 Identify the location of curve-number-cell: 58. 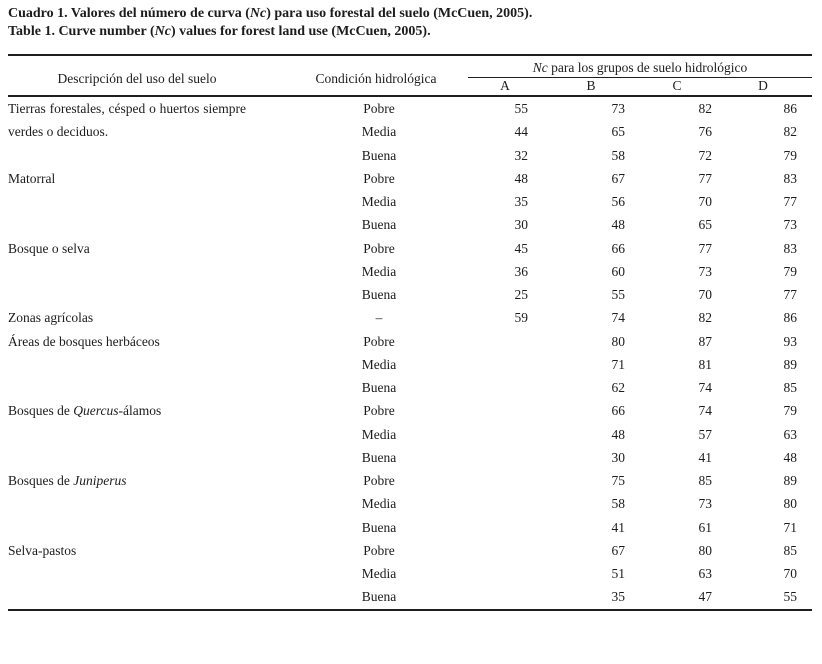
(618, 155).